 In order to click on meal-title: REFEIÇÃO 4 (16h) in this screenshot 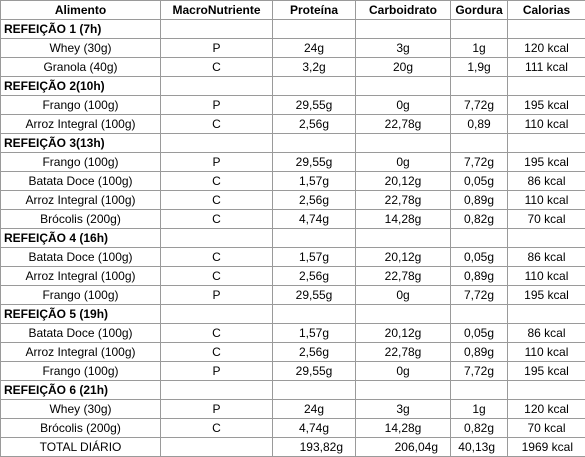, I will do `click(81, 238)`.